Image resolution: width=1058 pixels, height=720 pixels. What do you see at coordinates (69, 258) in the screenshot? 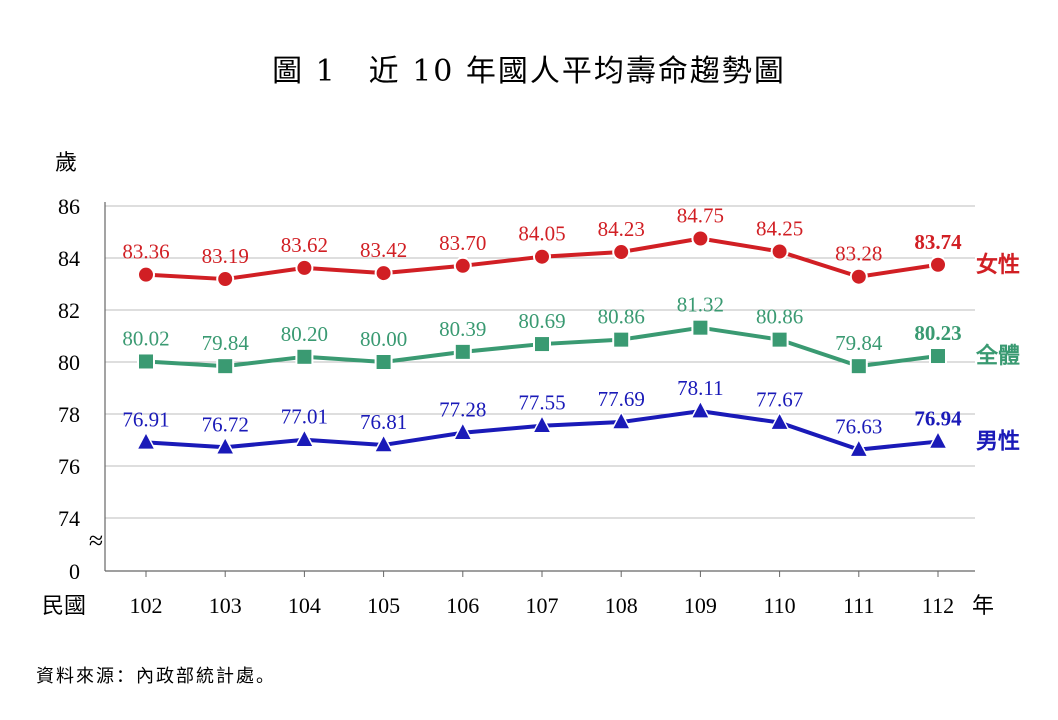
I see `y-tick-label: 84` at bounding box center [69, 258].